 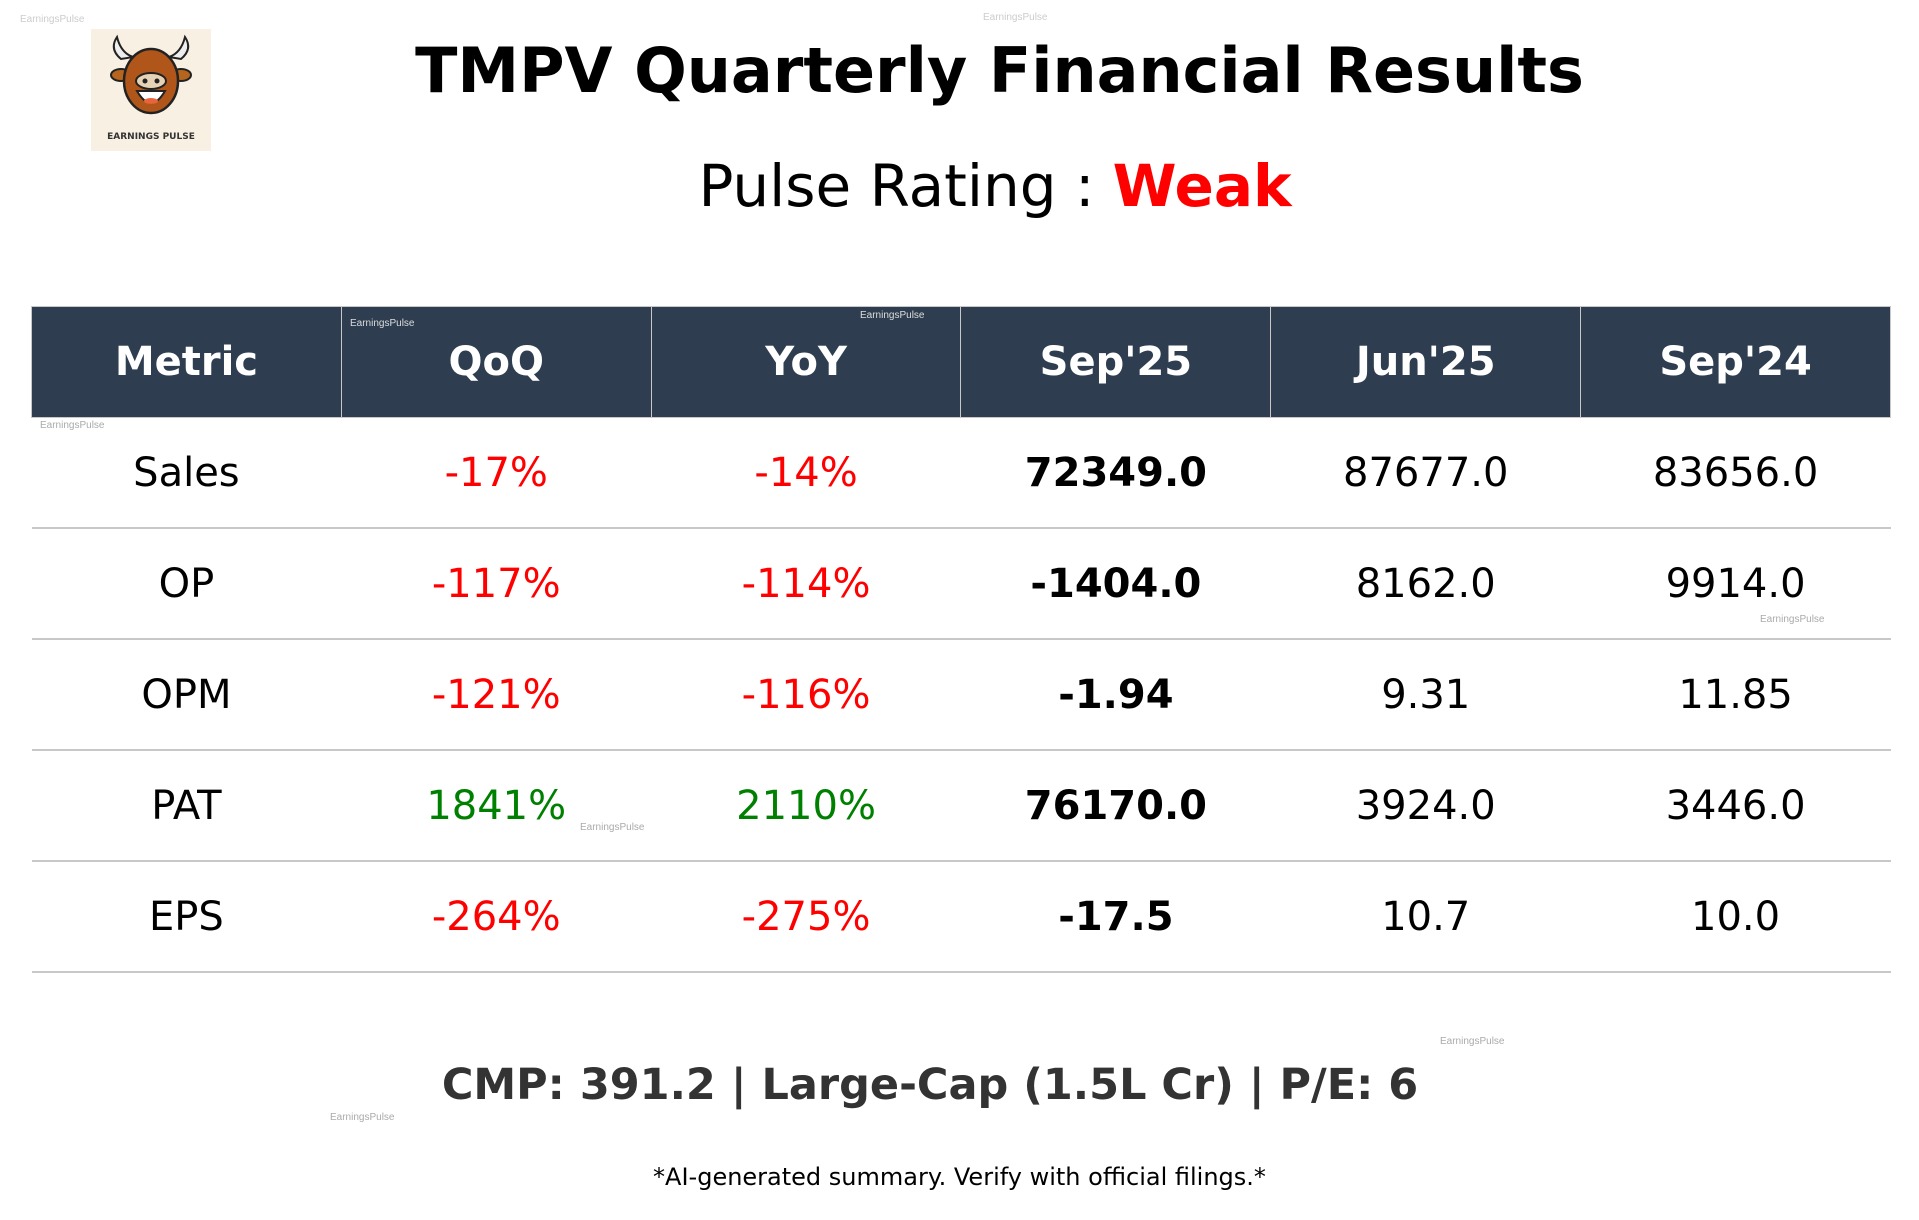 I want to click on cell-metric: PAT, so click(x=186, y=806).